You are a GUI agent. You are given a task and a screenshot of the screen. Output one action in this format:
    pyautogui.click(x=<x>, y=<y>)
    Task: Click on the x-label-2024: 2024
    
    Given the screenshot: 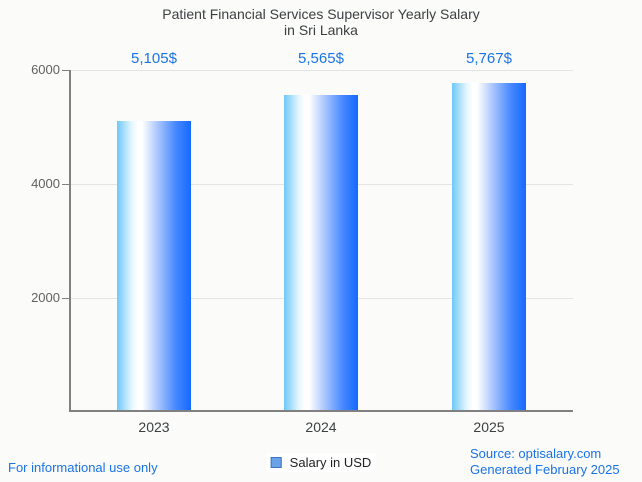 What is the action you would take?
    pyautogui.click(x=321, y=427)
    